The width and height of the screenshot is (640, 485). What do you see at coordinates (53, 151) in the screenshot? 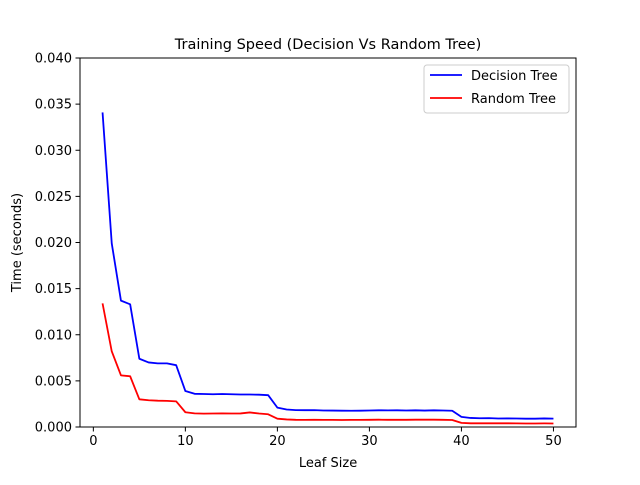
I see `y-tick-label: 0.030` at bounding box center [53, 151].